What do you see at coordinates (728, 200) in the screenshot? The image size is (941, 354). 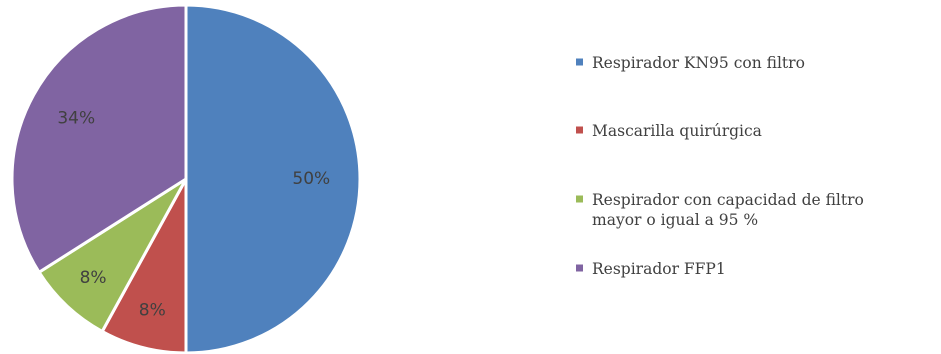 I see `legend-label: Respirador con capacidad de filtro` at bounding box center [728, 200].